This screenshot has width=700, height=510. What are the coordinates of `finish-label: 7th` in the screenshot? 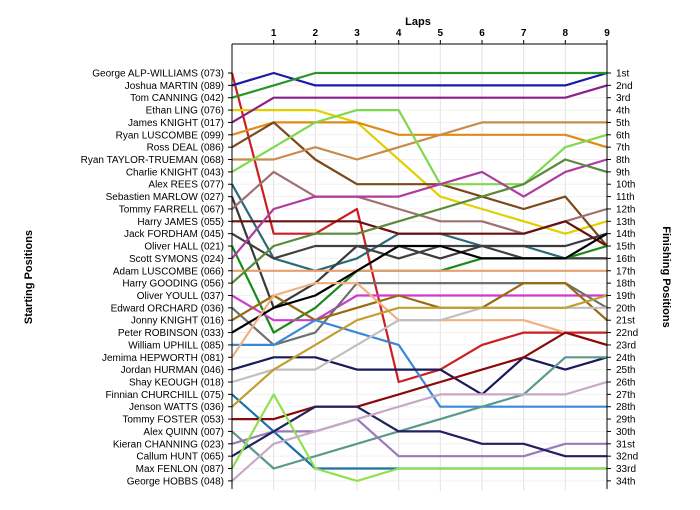 It's located at (623, 148).